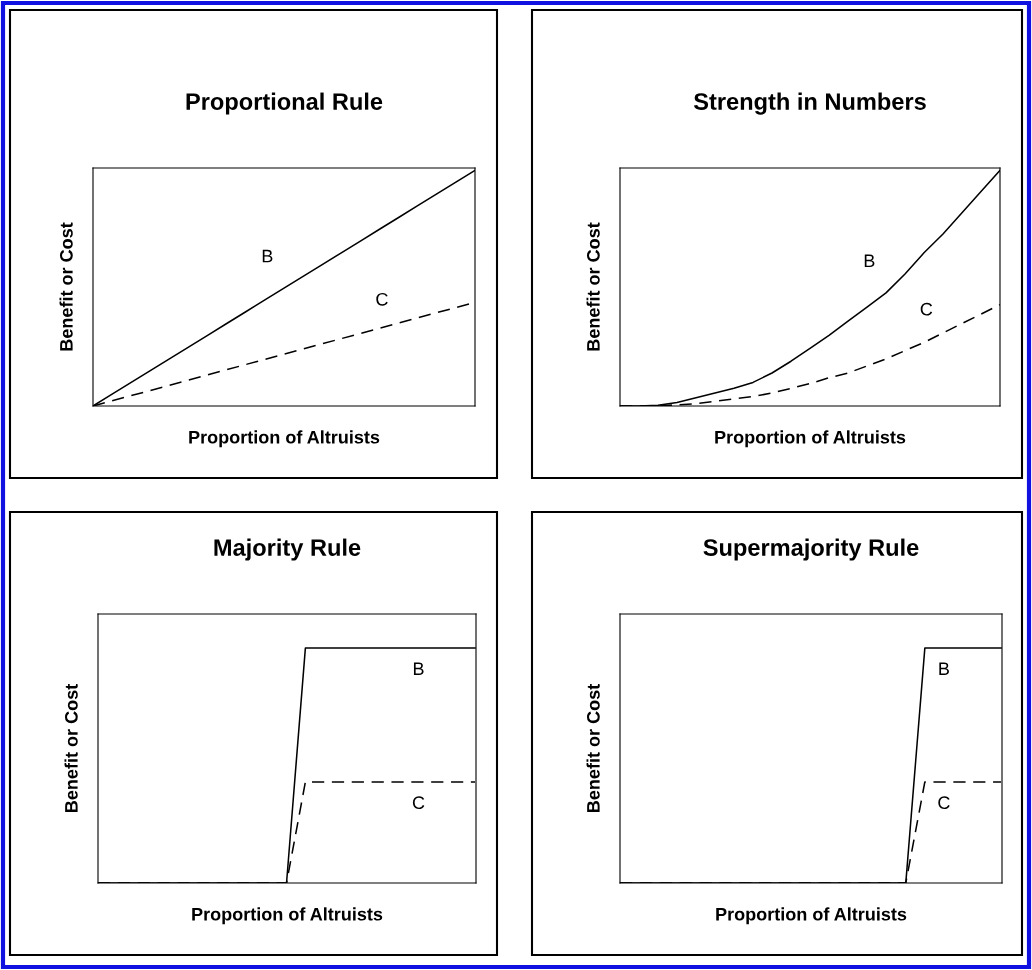  Describe the element at coordinates (809, 103) in the screenshot. I see `chart-title: Strength in Numbers` at that location.